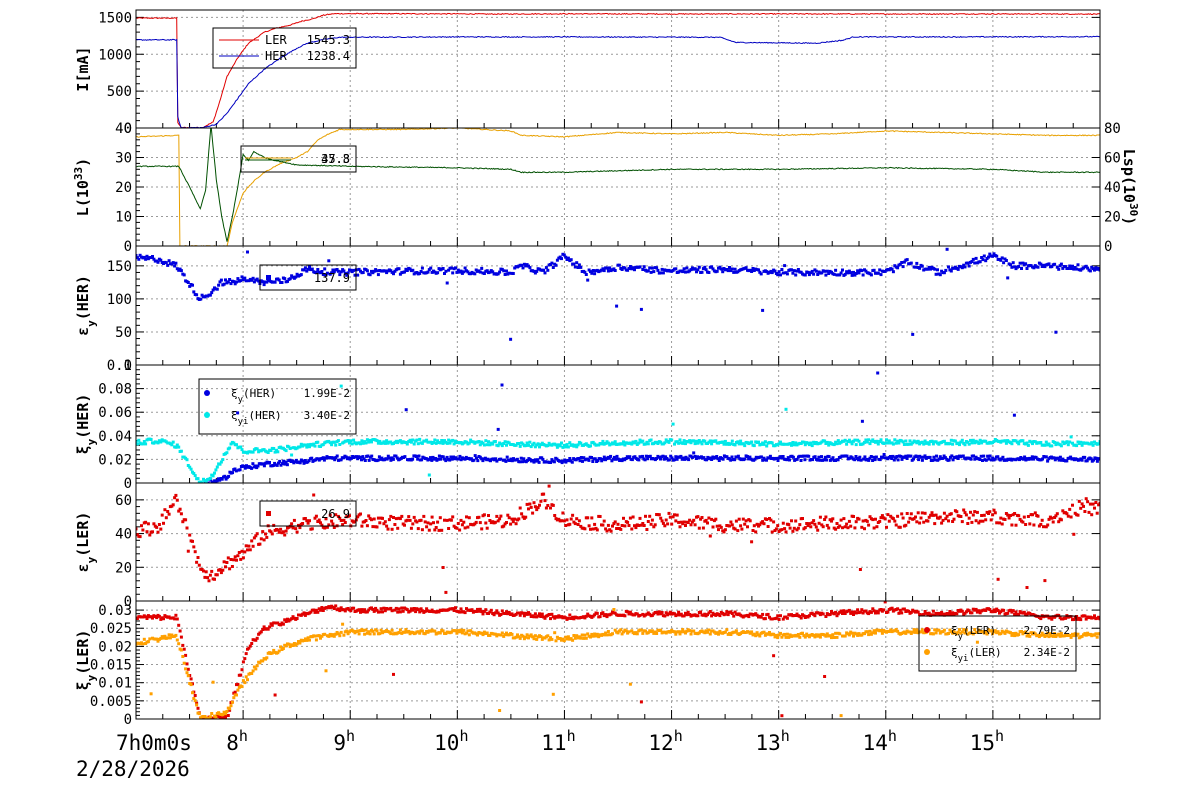 The image size is (1200, 802). Describe the element at coordinates (123, 333) in the screenshot. I see `y-tick-label: 50` at that location.